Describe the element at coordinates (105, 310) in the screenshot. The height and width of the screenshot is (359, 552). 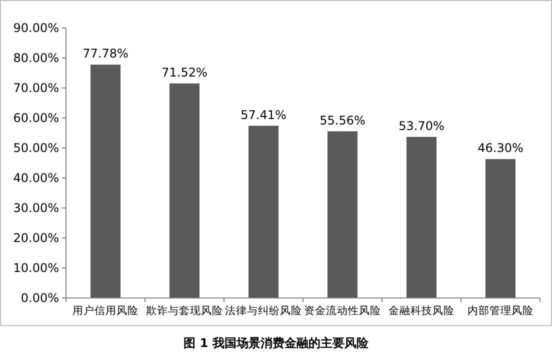
I see `x-tick-label: 用户信用风险` at that location.